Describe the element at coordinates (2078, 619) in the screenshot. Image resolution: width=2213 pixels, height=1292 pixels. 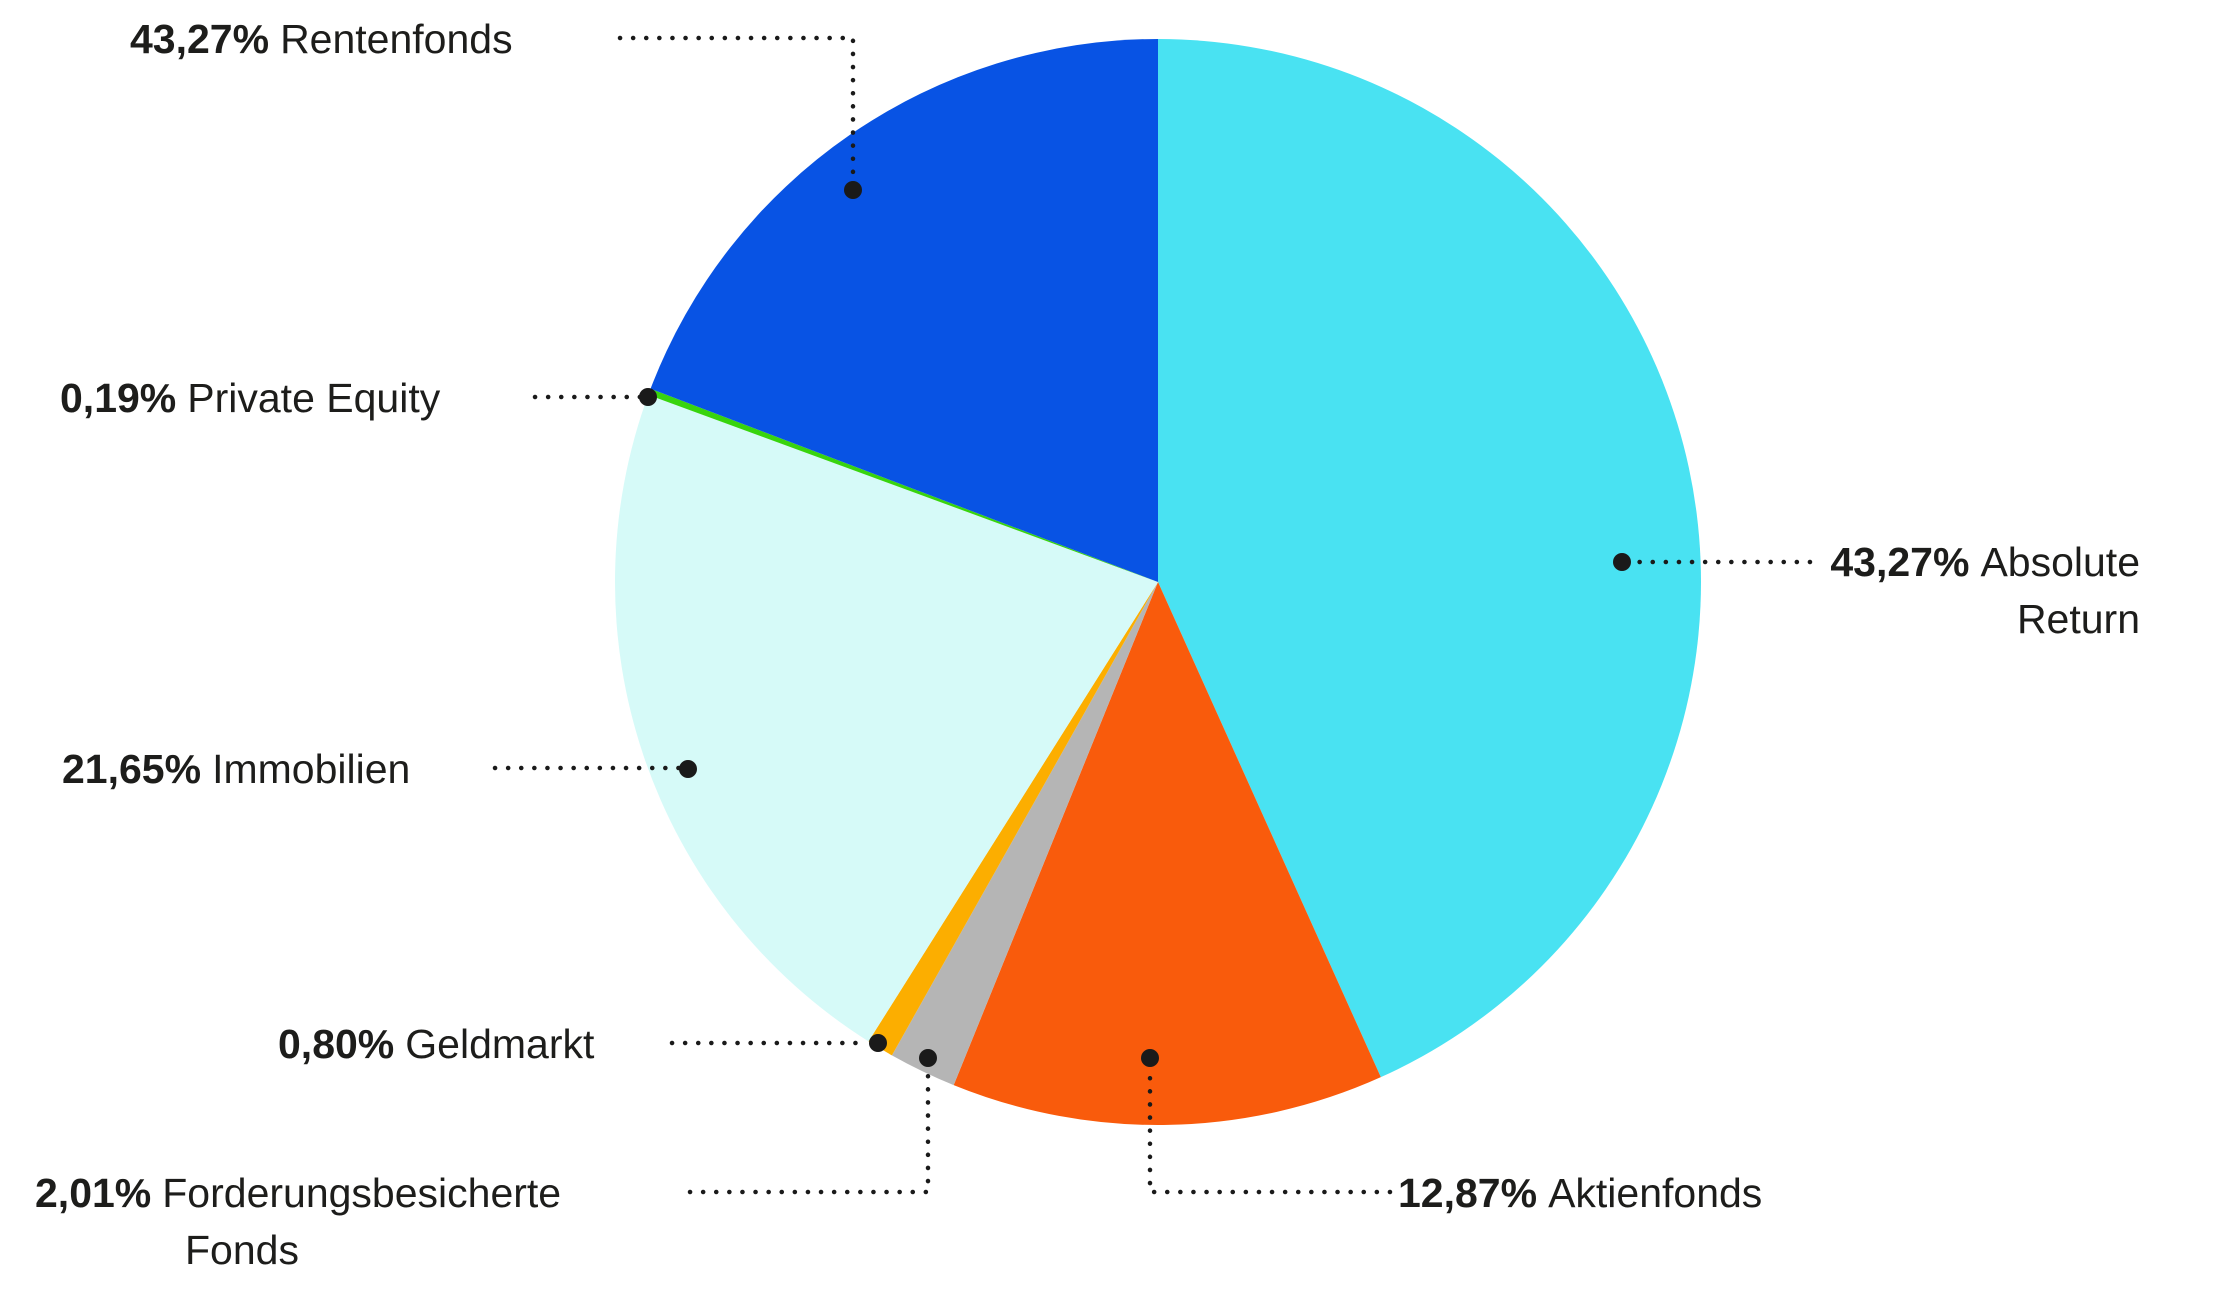
I see `callout-absolute-return-line2: Return` at that location.